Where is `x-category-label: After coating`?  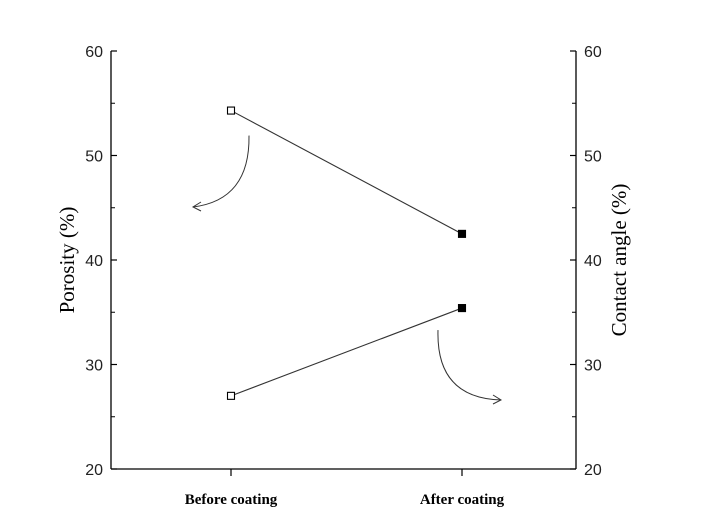 x-category-label: After coating is located at coordinates (462, 500).